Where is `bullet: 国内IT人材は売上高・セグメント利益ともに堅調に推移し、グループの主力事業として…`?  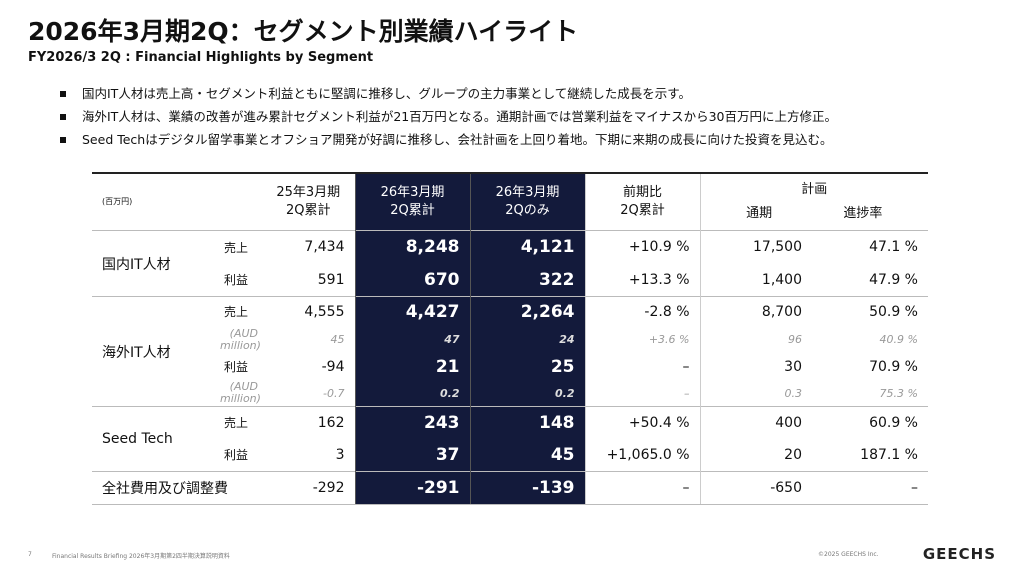 bullet: 国内IT人材は売上高・セグメント利益ともに堅調に推移し、グループの主力事業として… is located at coordinates (448, 93).